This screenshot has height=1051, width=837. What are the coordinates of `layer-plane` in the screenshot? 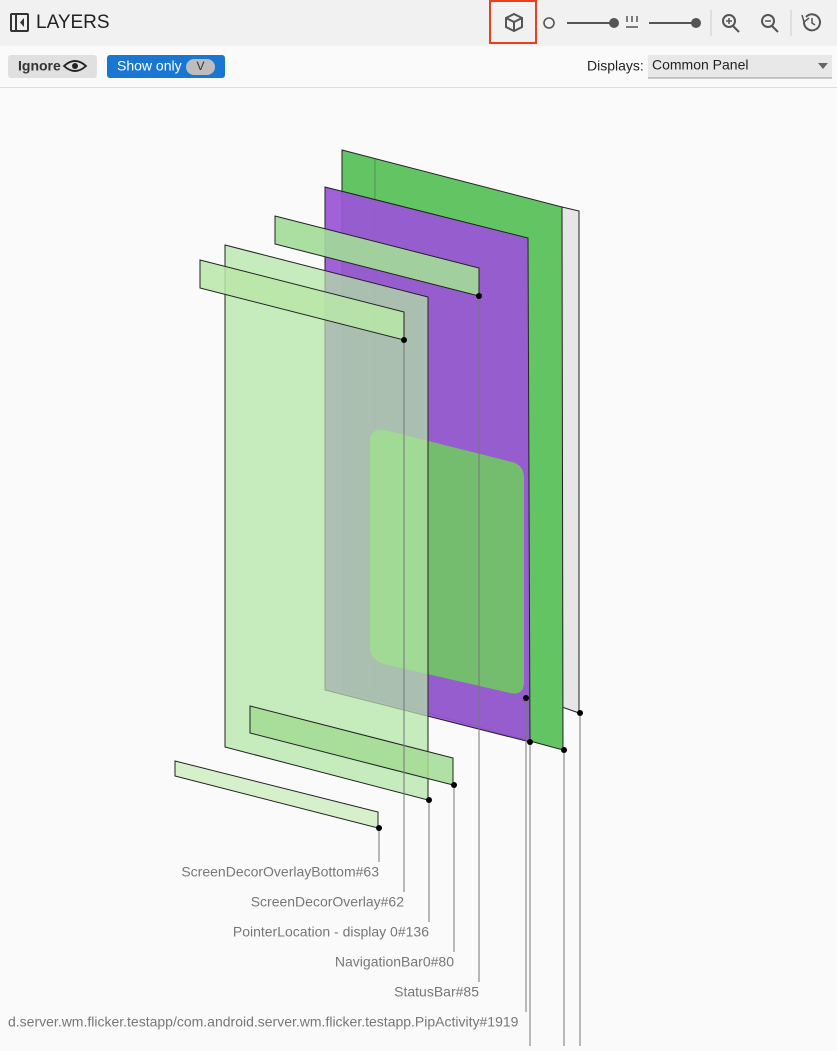 It's located at (570, 460).